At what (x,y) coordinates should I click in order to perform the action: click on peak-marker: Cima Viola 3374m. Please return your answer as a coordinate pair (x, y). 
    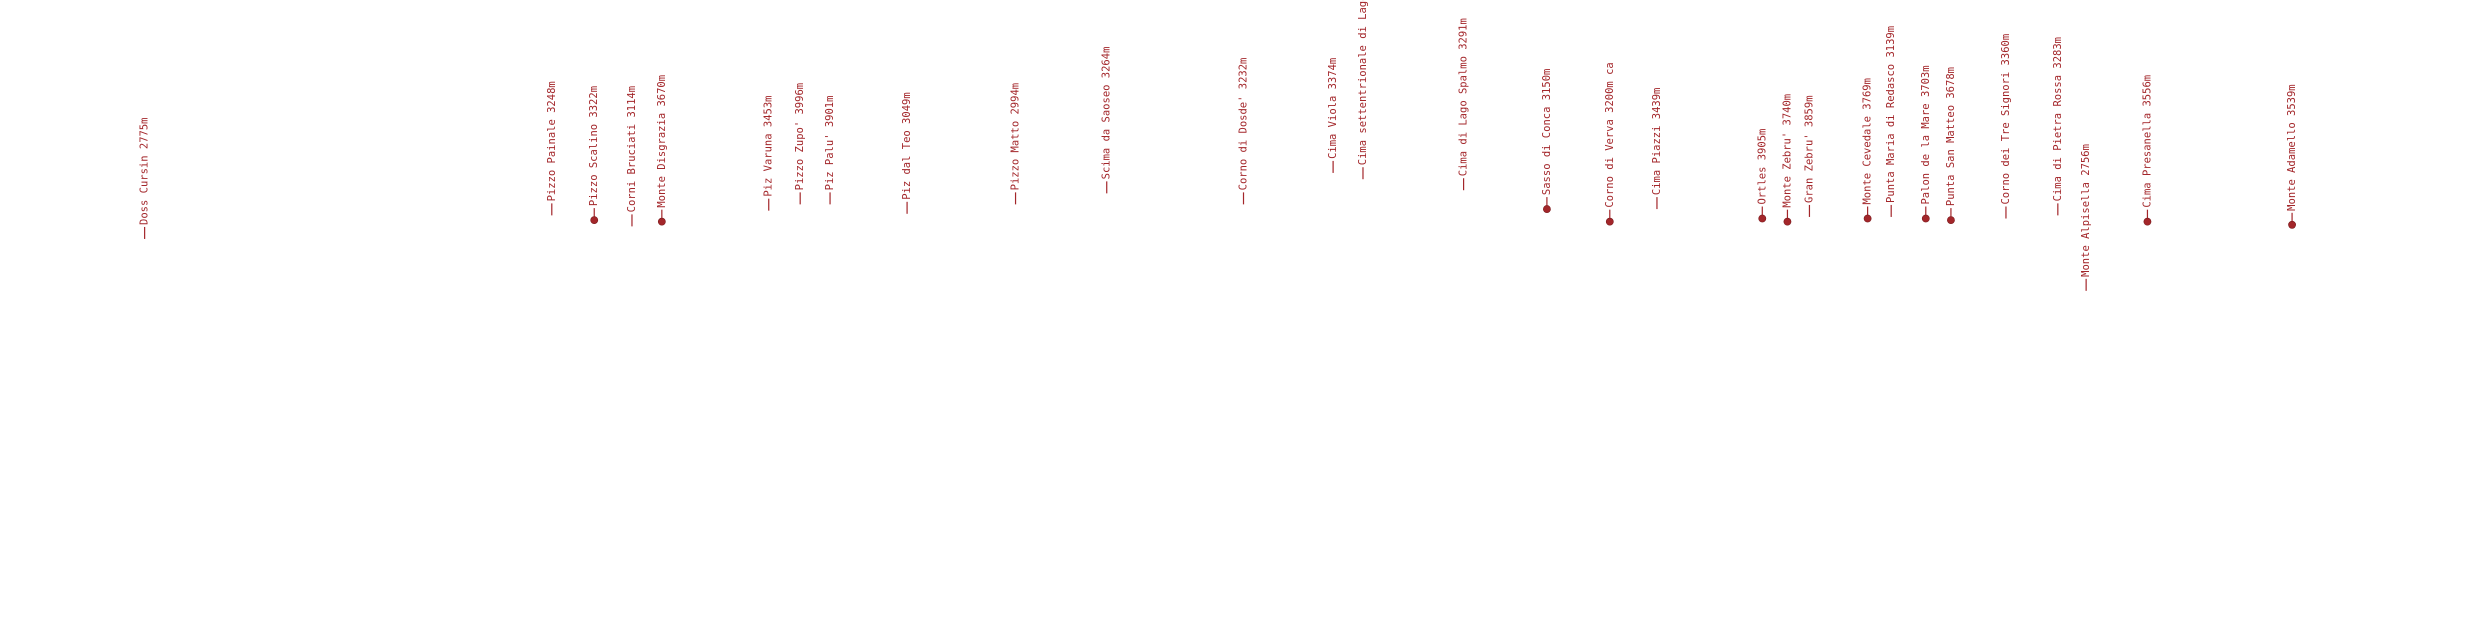
    Looking at the image, I should click on (1333, 115).